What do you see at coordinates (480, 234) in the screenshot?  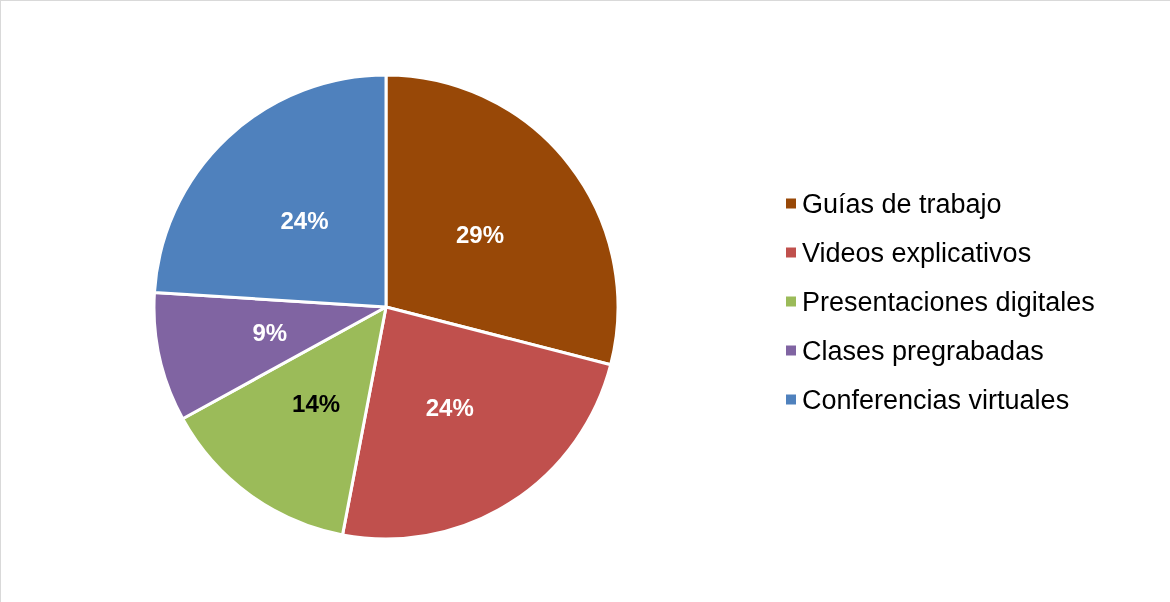 I see `data-label: 29%` at bounding box center [480, 234].